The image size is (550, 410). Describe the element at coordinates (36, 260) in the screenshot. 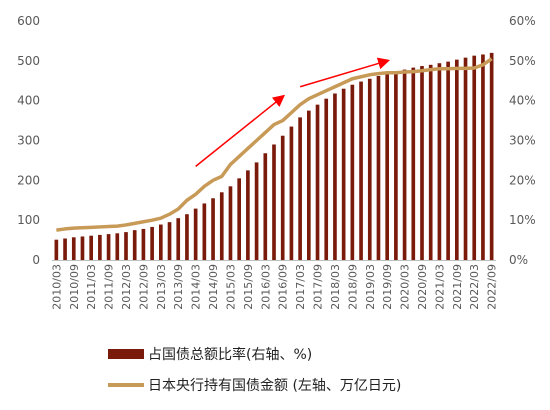

I see `left-tick-label: 0` at that location.